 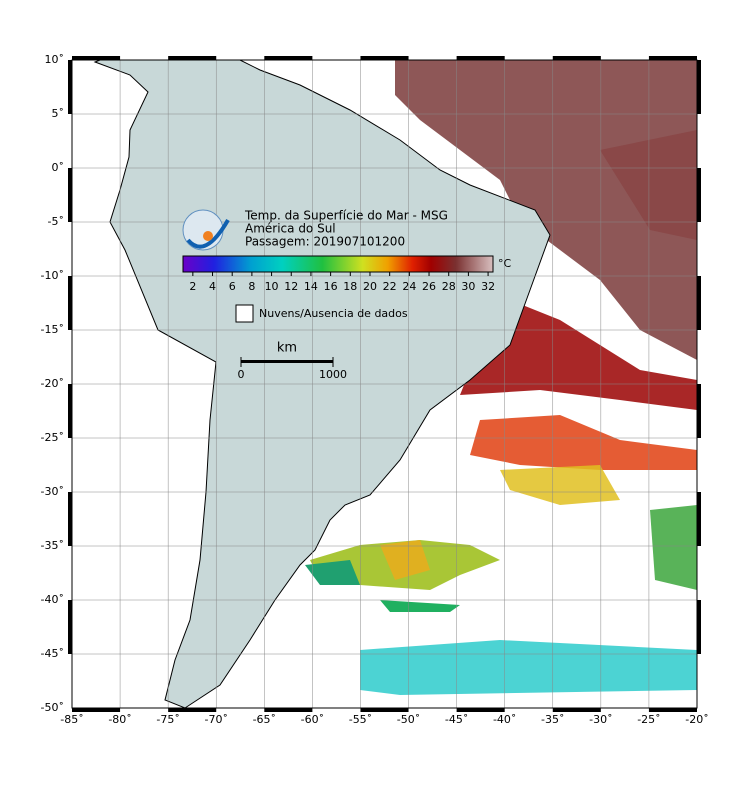 What do you see at coordinates (52, 599) in the screenshot?
I see `y-tick-label: -40˚` at bounding box center [52, 599].